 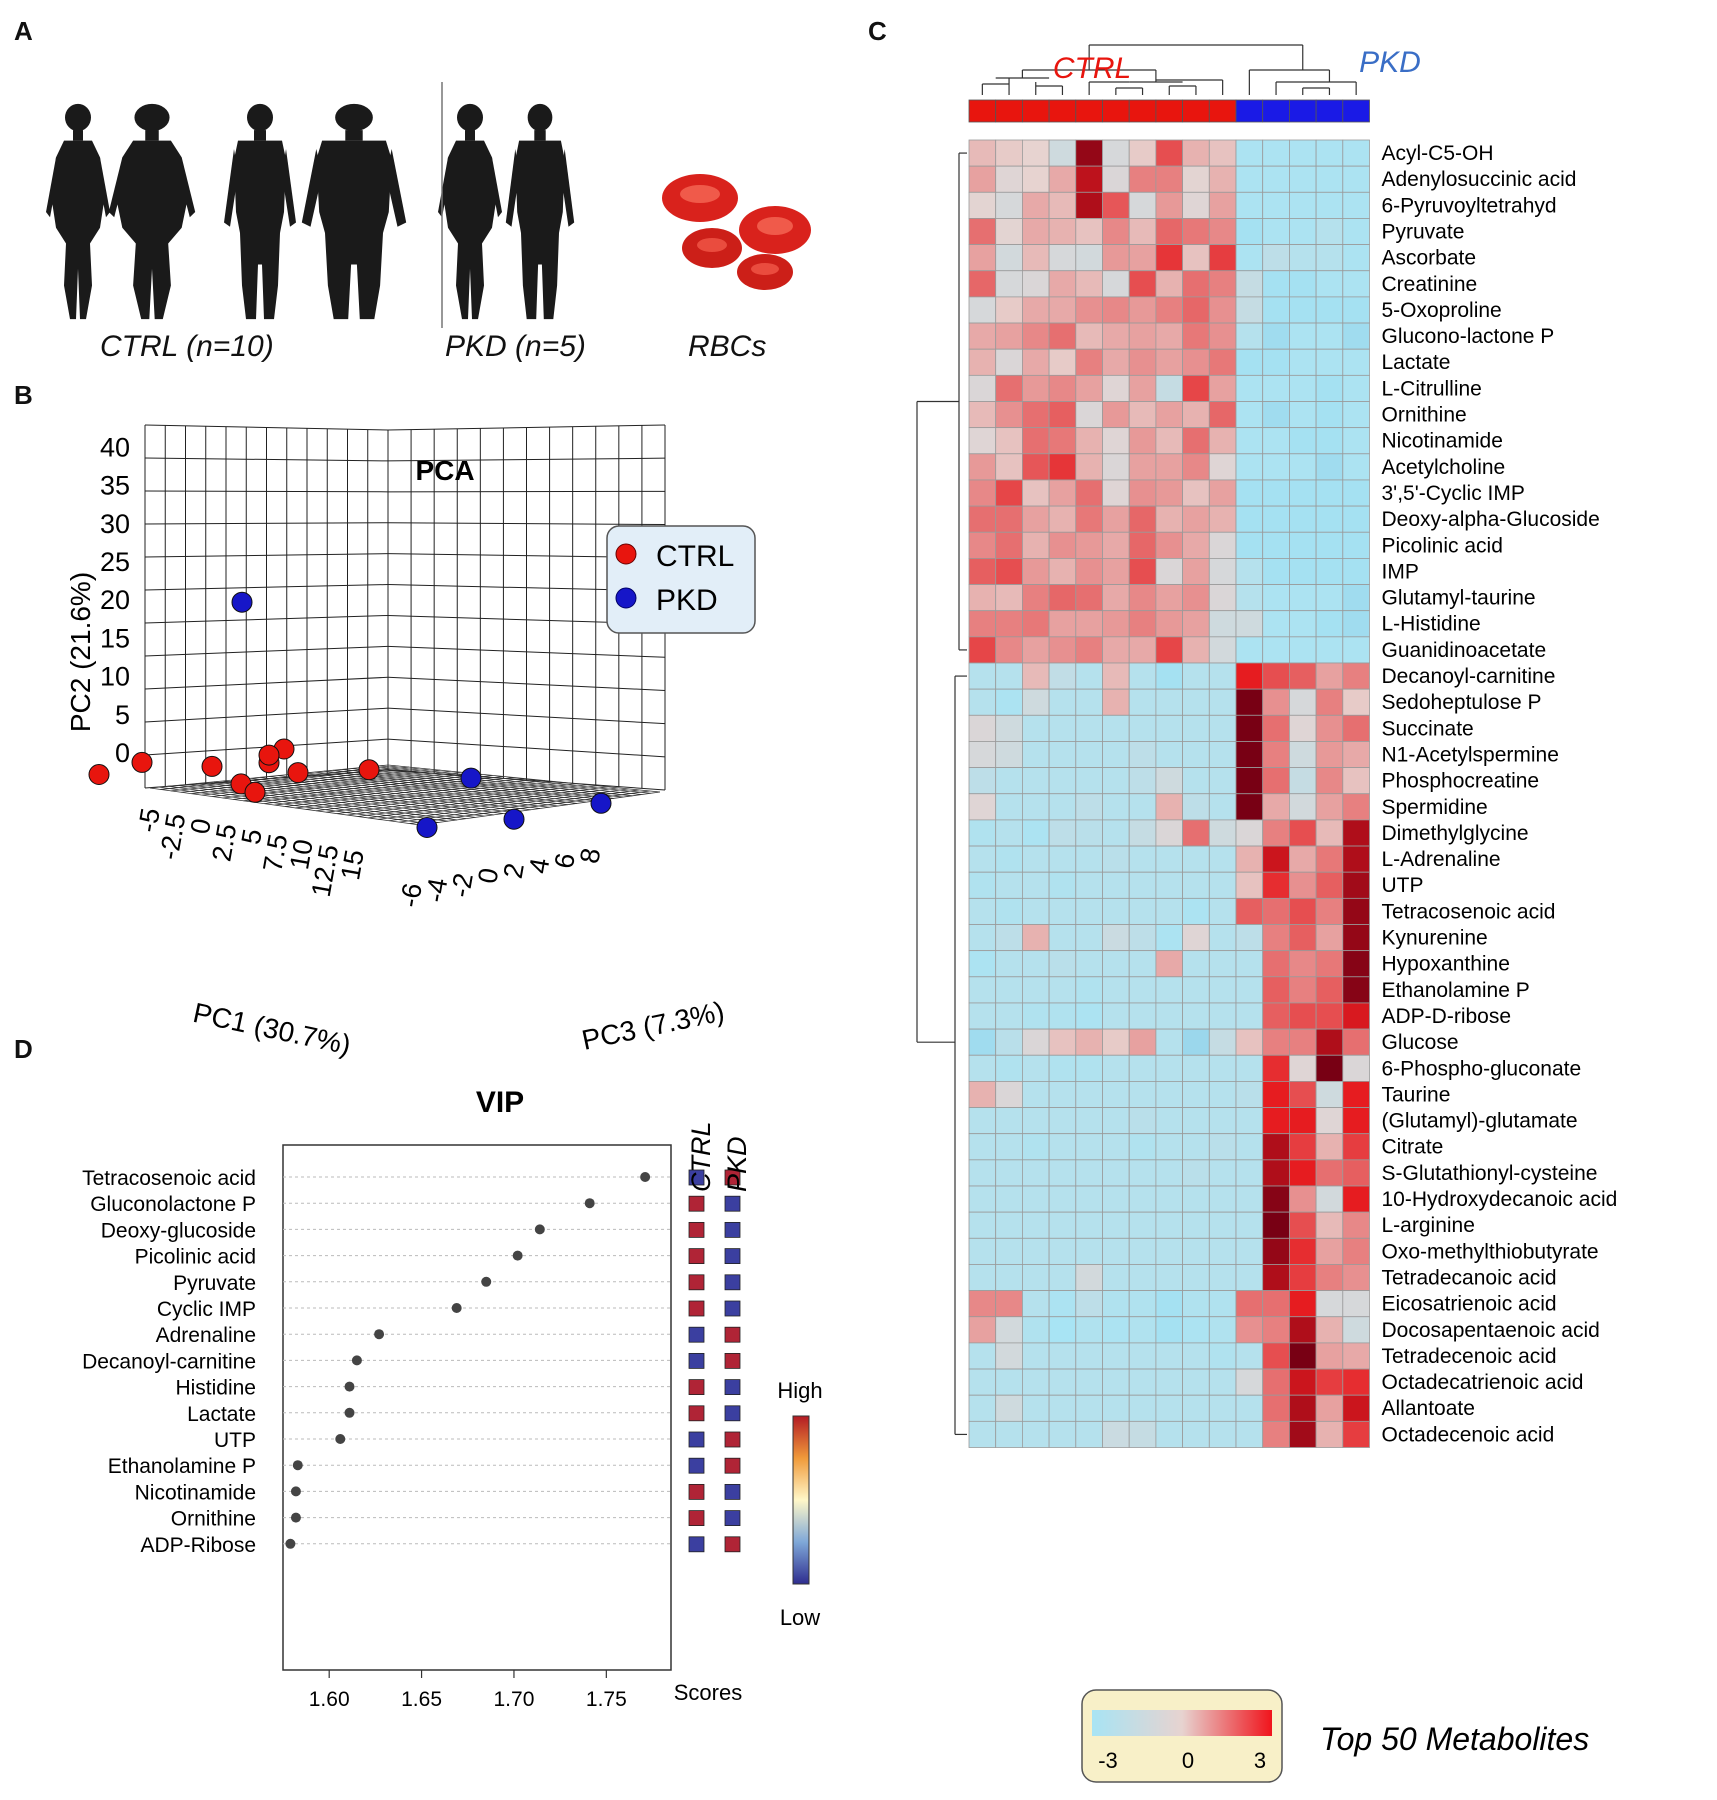 What do you see at coordinates (1182, 1736) in the screenshot?
I see `heatmap-color-scale: -3 0 3` at bounding box center [1182, 1736].